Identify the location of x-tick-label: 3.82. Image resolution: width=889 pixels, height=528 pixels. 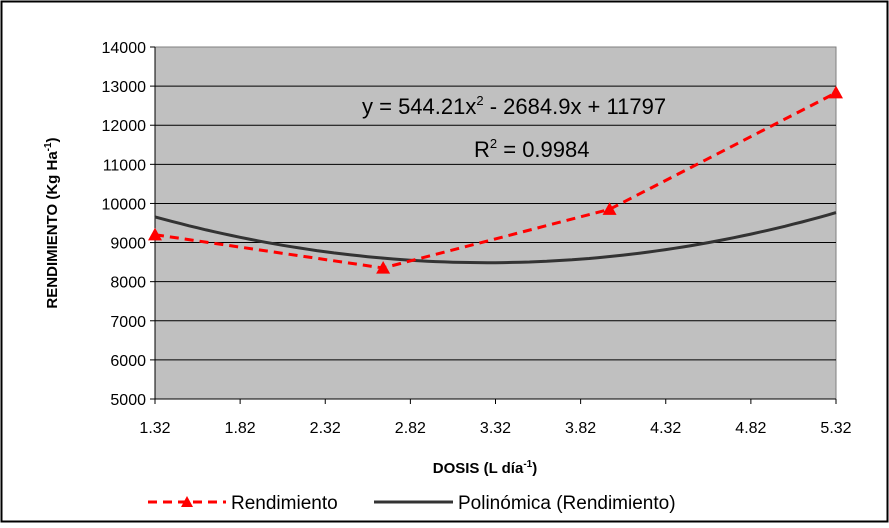
(580, 428).